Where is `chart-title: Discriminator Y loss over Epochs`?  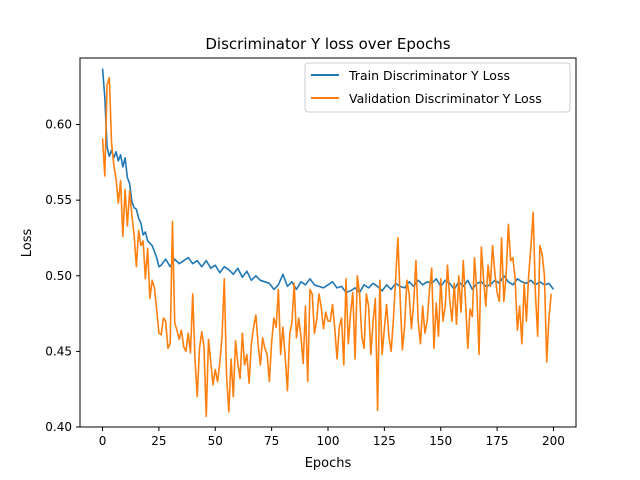 chart-title: Discriminator Y loss over Epochs is located at coordinates (327, 44).